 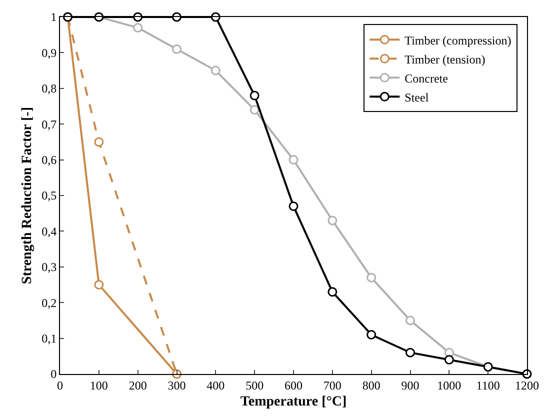 I want to click on y-tick-label: 0,2, so click(x=49, y=303).